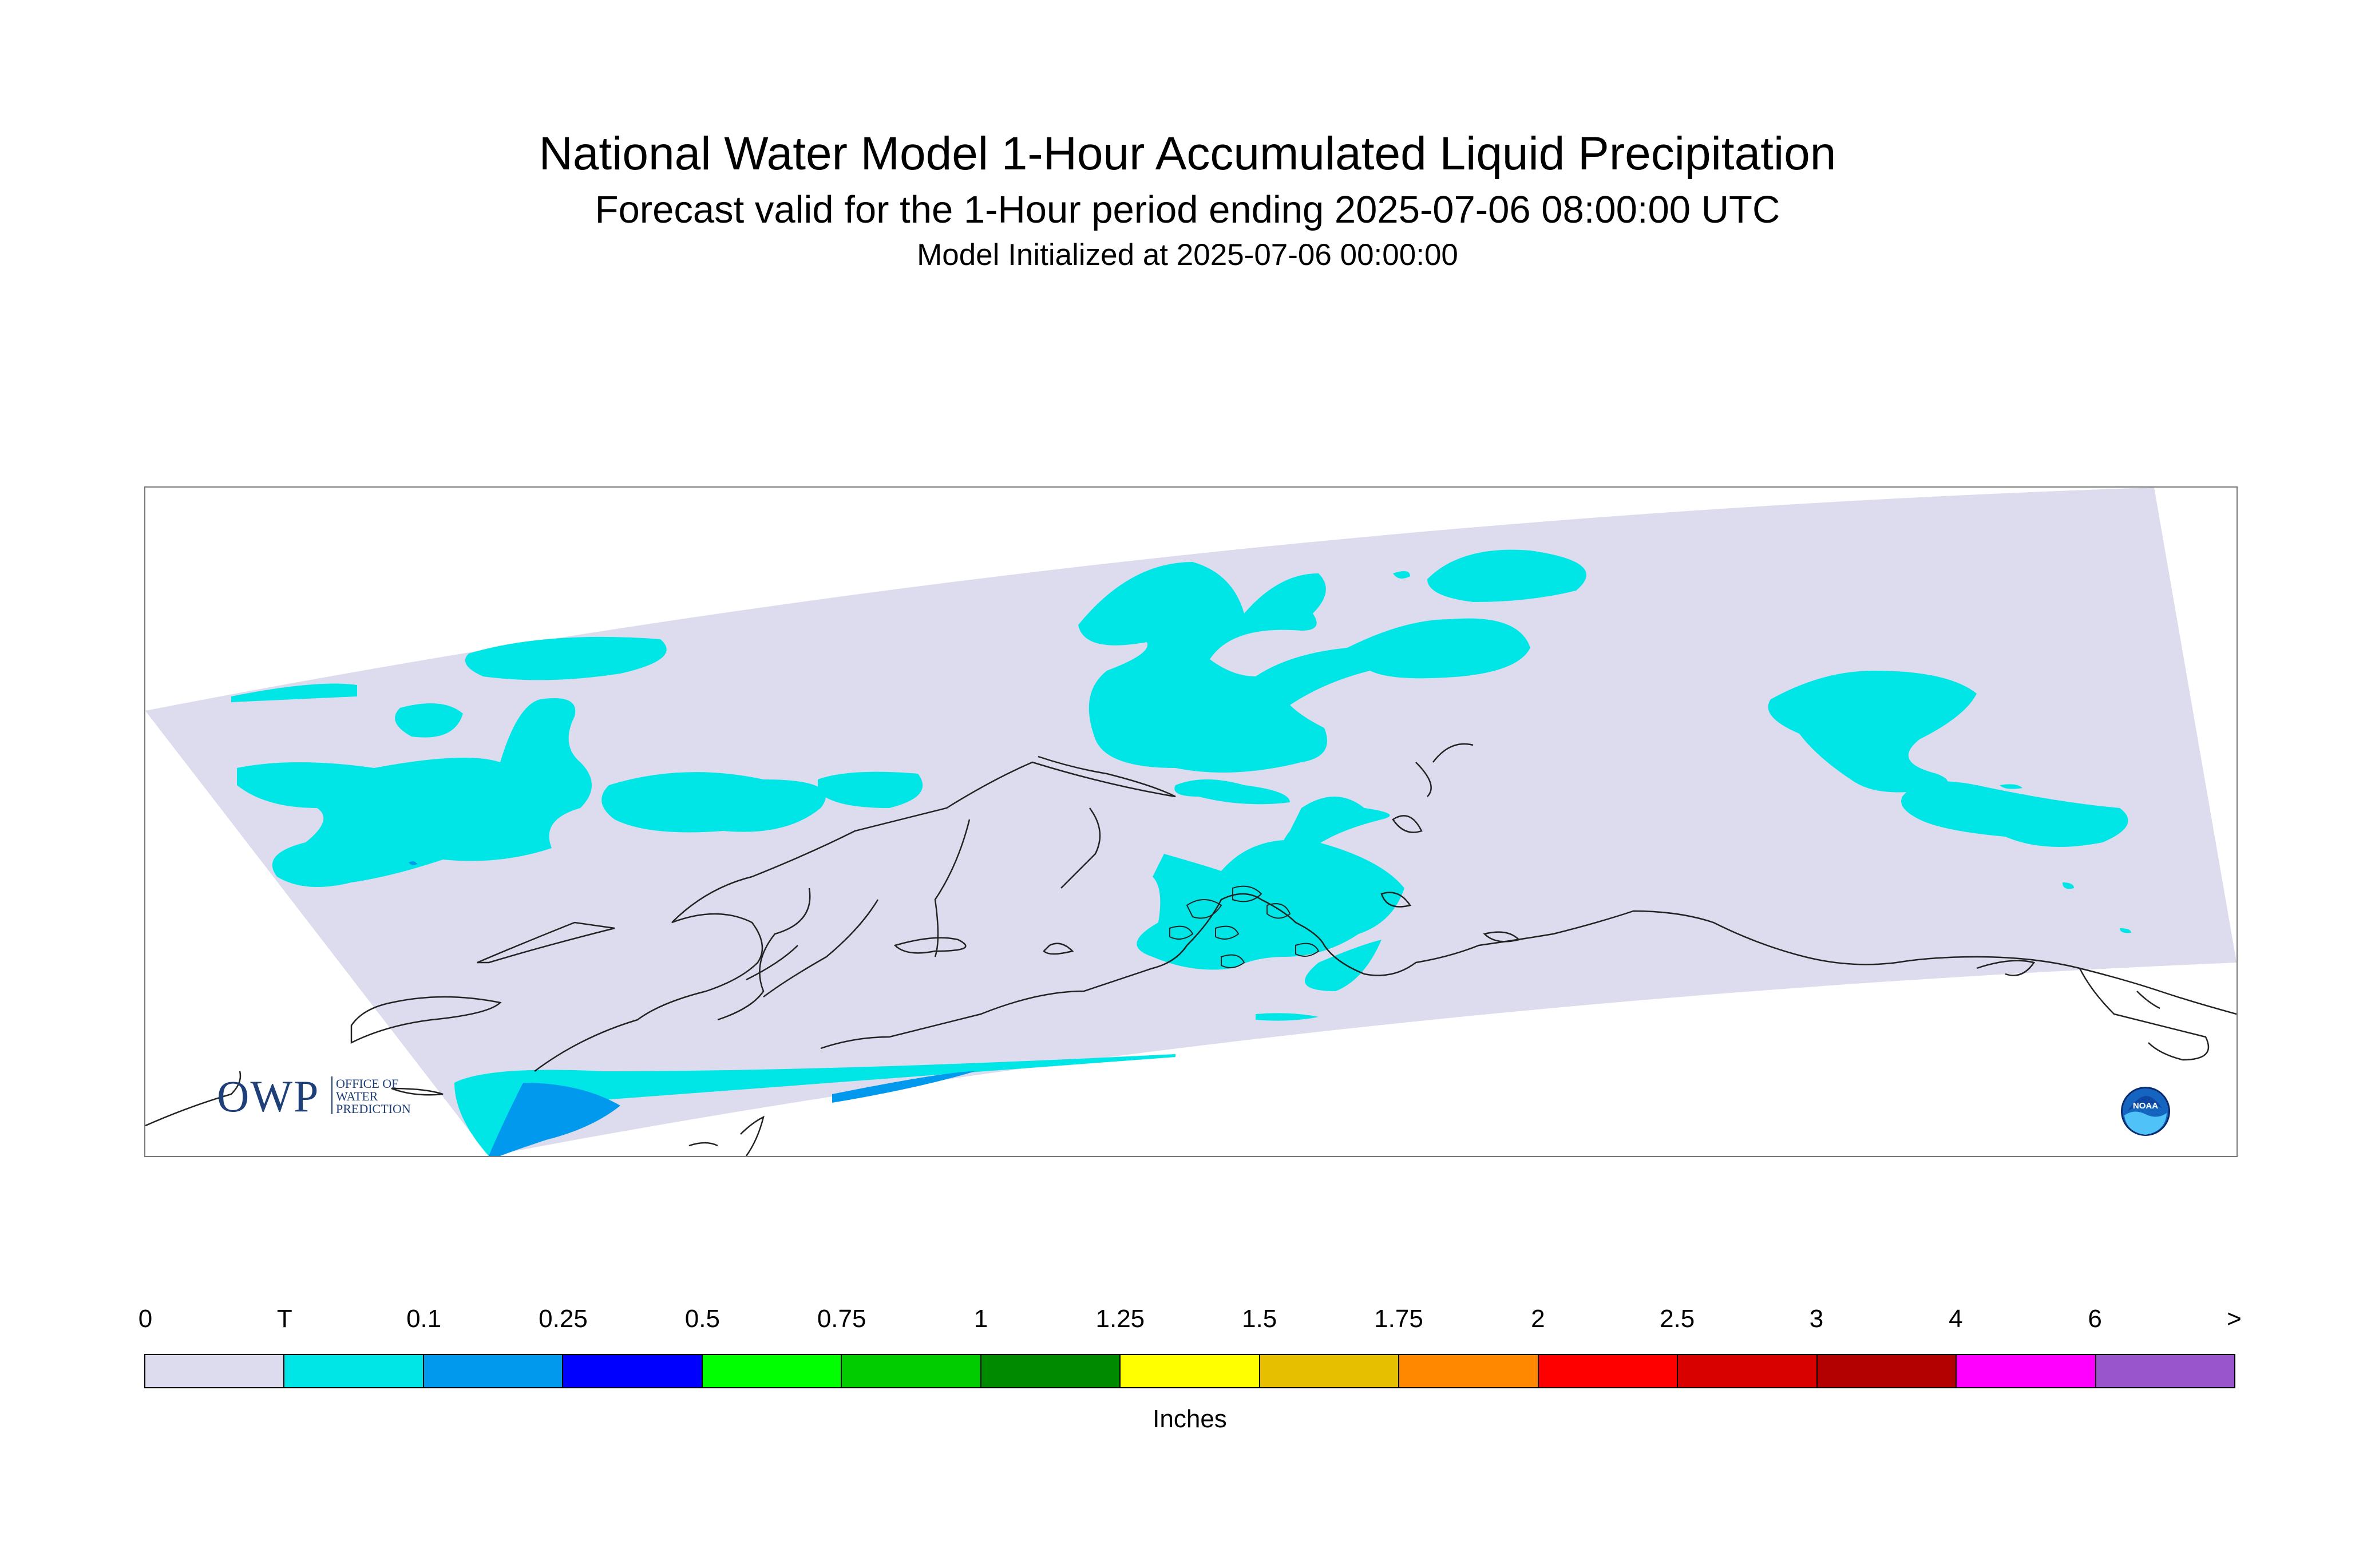 Image resolution: width=2375 pixels, height=1568 pixels. Describe the element at coordinates (842, 1319) in the screenshot. I see `colorbar-tick-label: 0.75` at that location.